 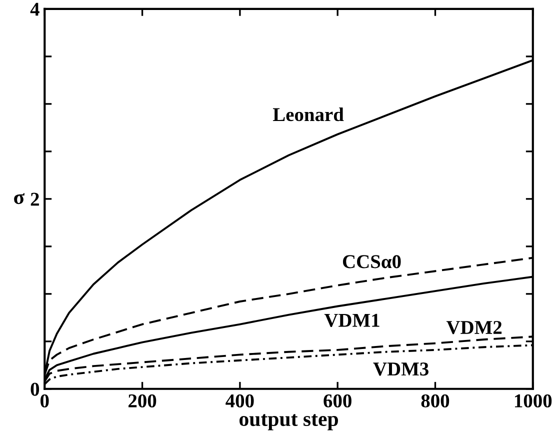 I want to click on x-tick-label: 600, so click(x=338, y=401).